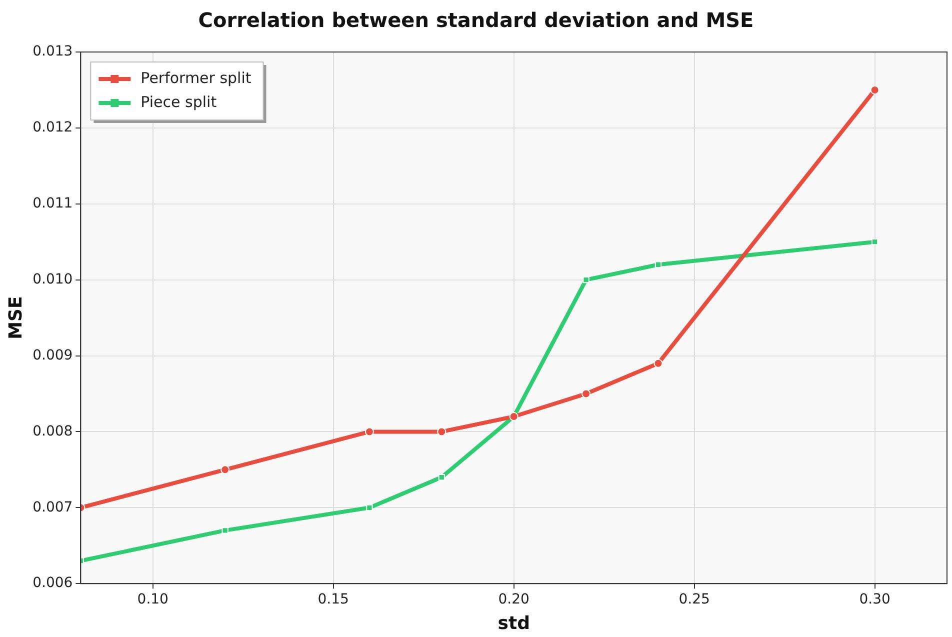  Describe the element at coordinates (52, 431) in the screenshot. I see `y-tick-label: 0.008` at that location.